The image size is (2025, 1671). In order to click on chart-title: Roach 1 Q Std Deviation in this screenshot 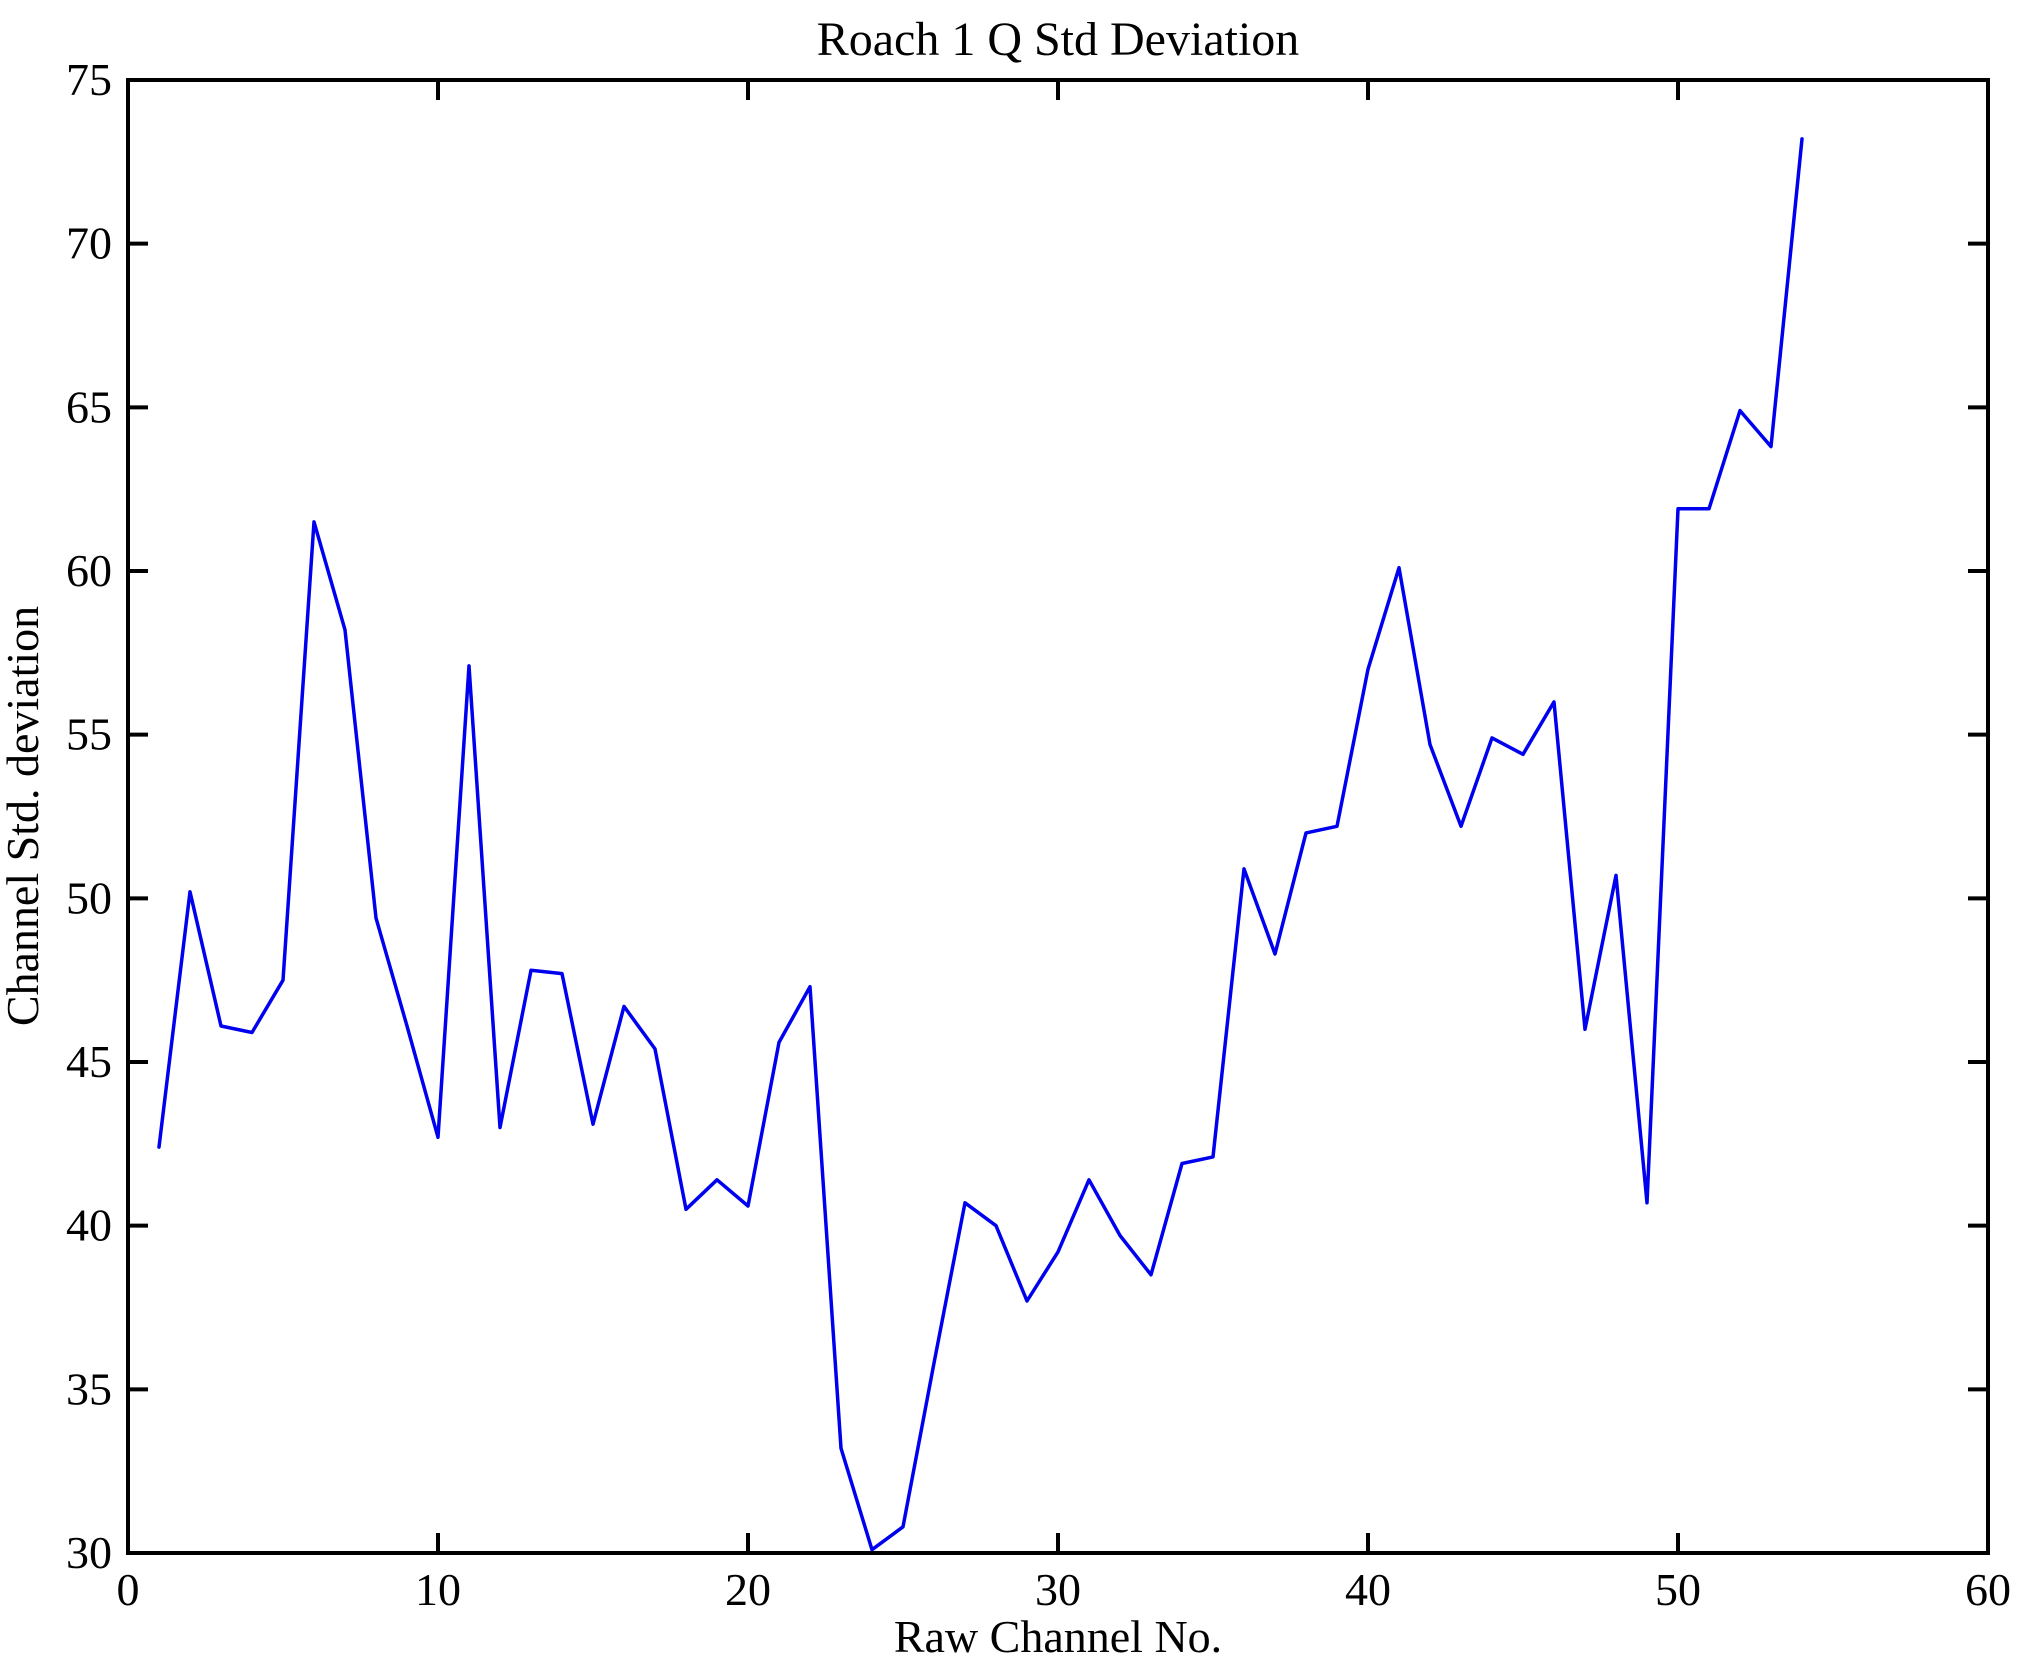, I will do `click(1058, 39)`.